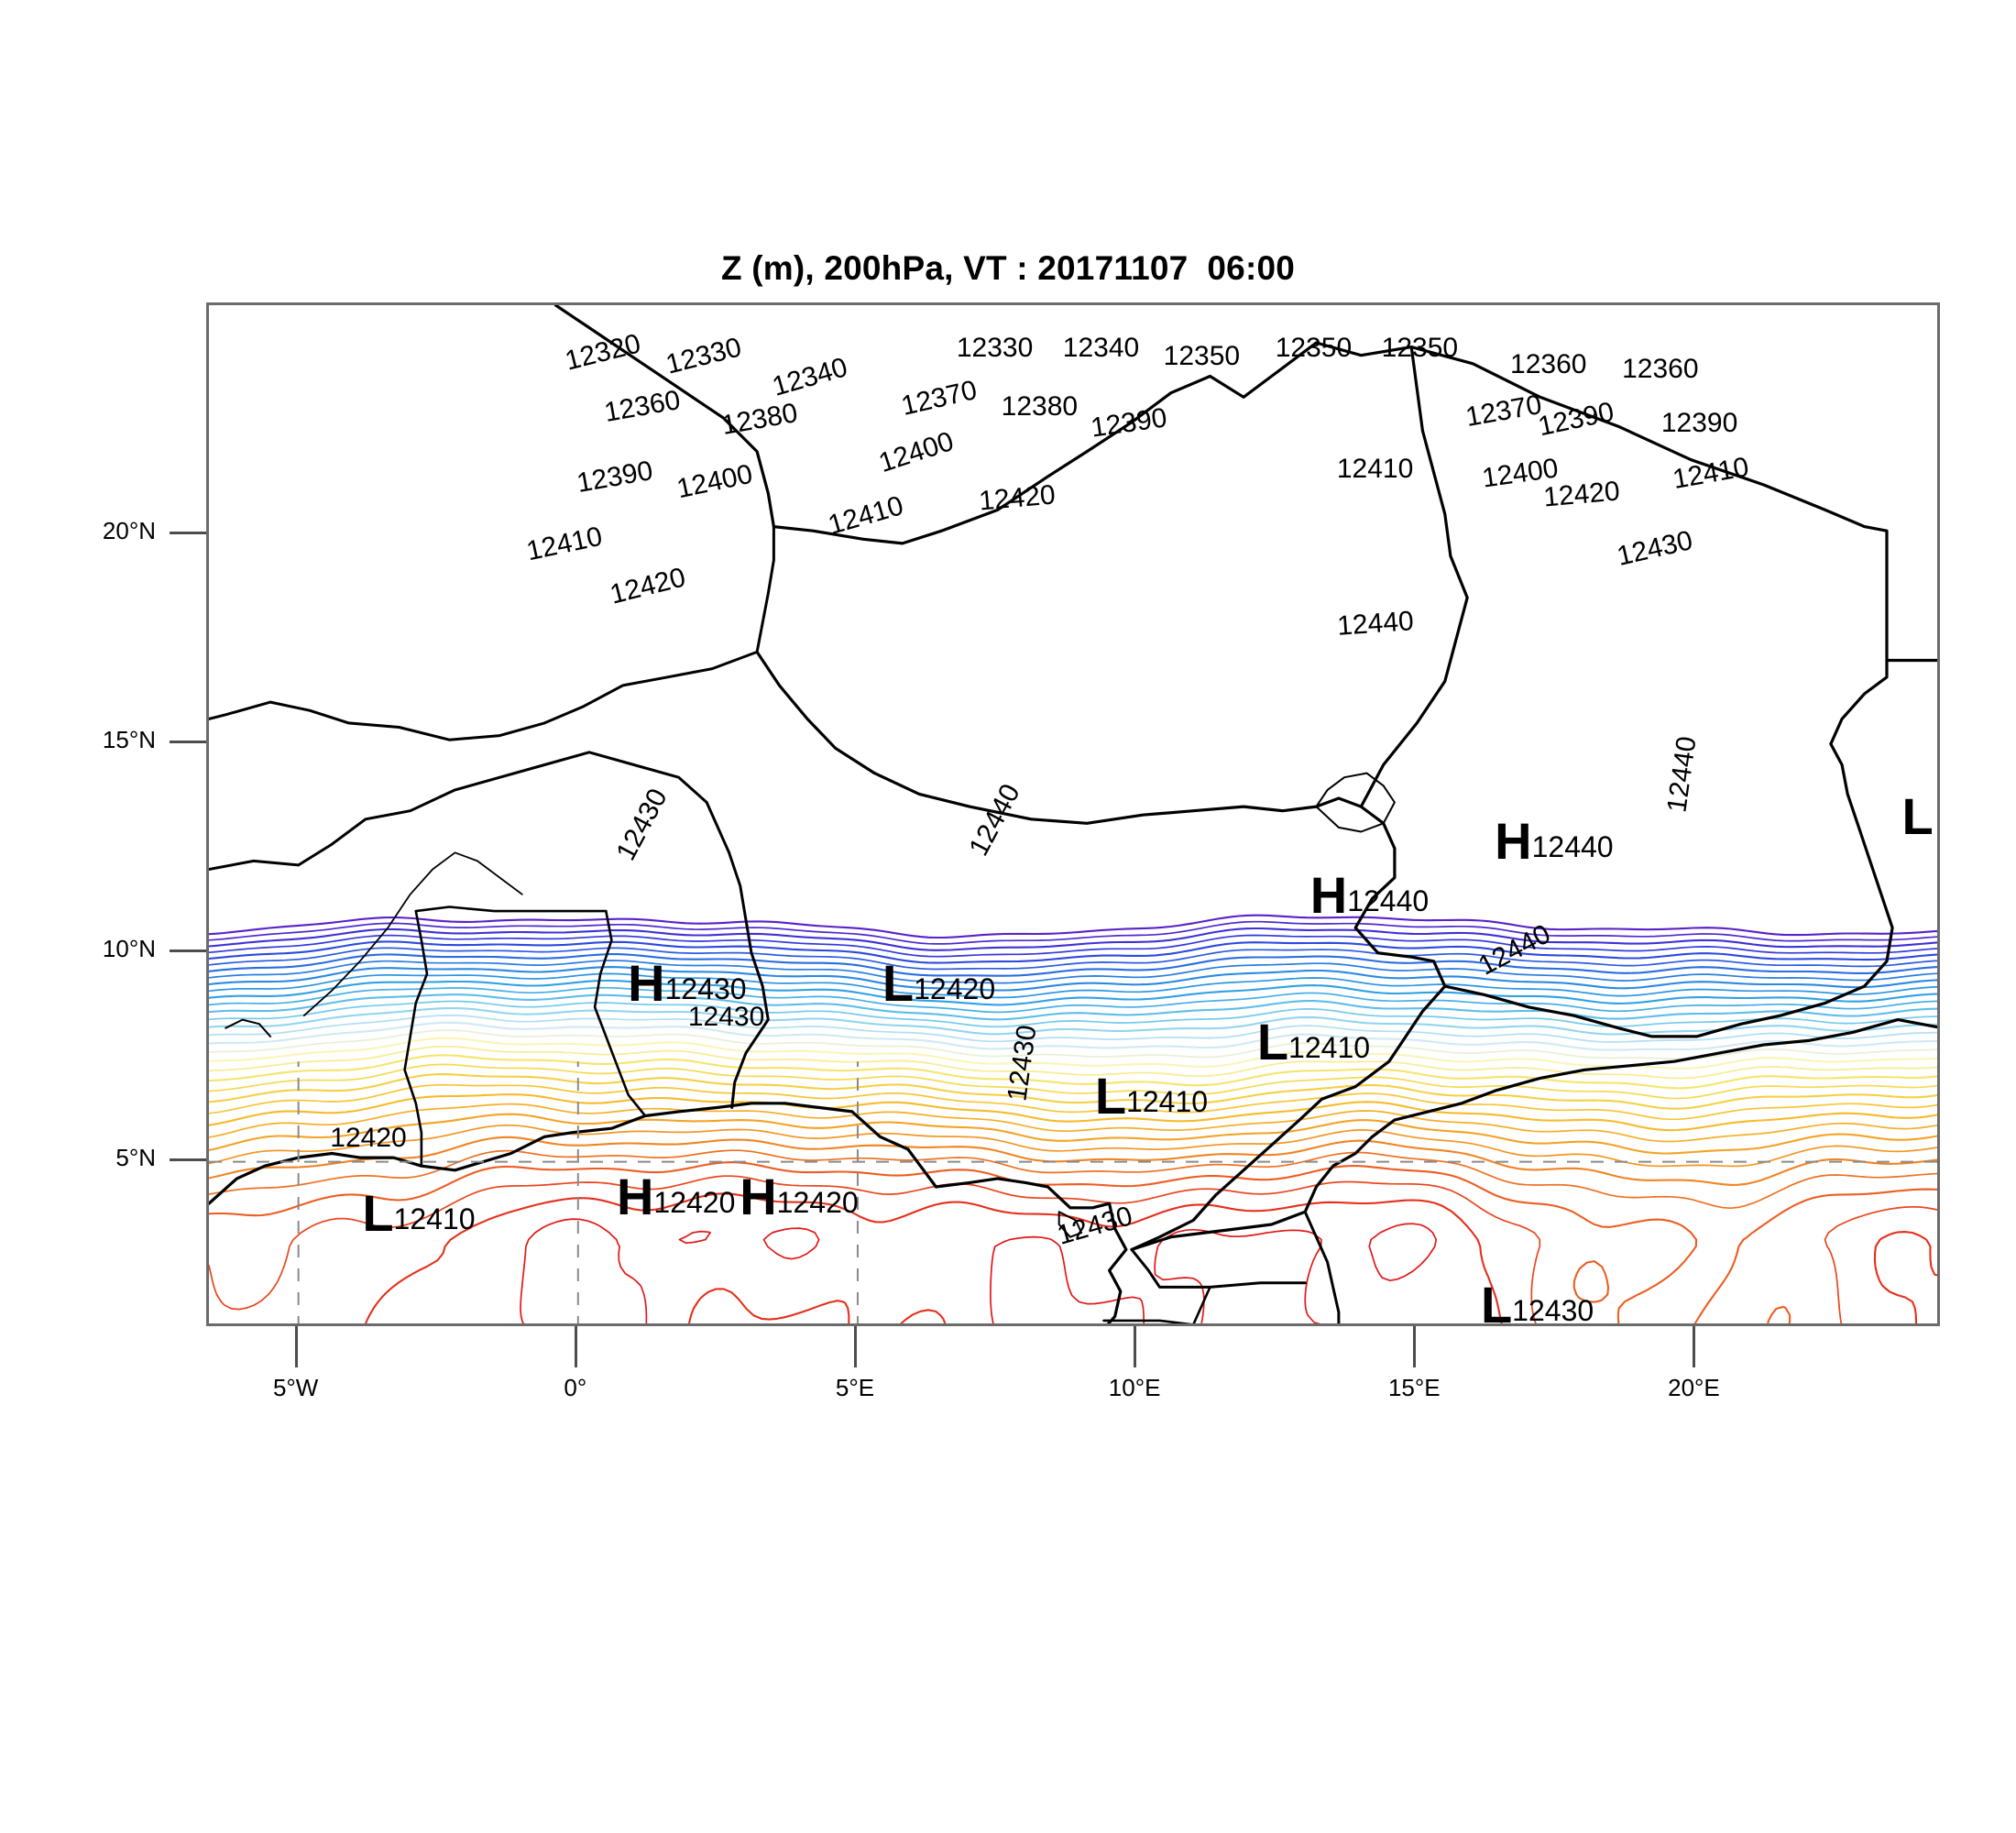  Describe the element at coordinates (129, 739) in the screenshot. I see `y-axis-tick-label: 15°N` at that location.